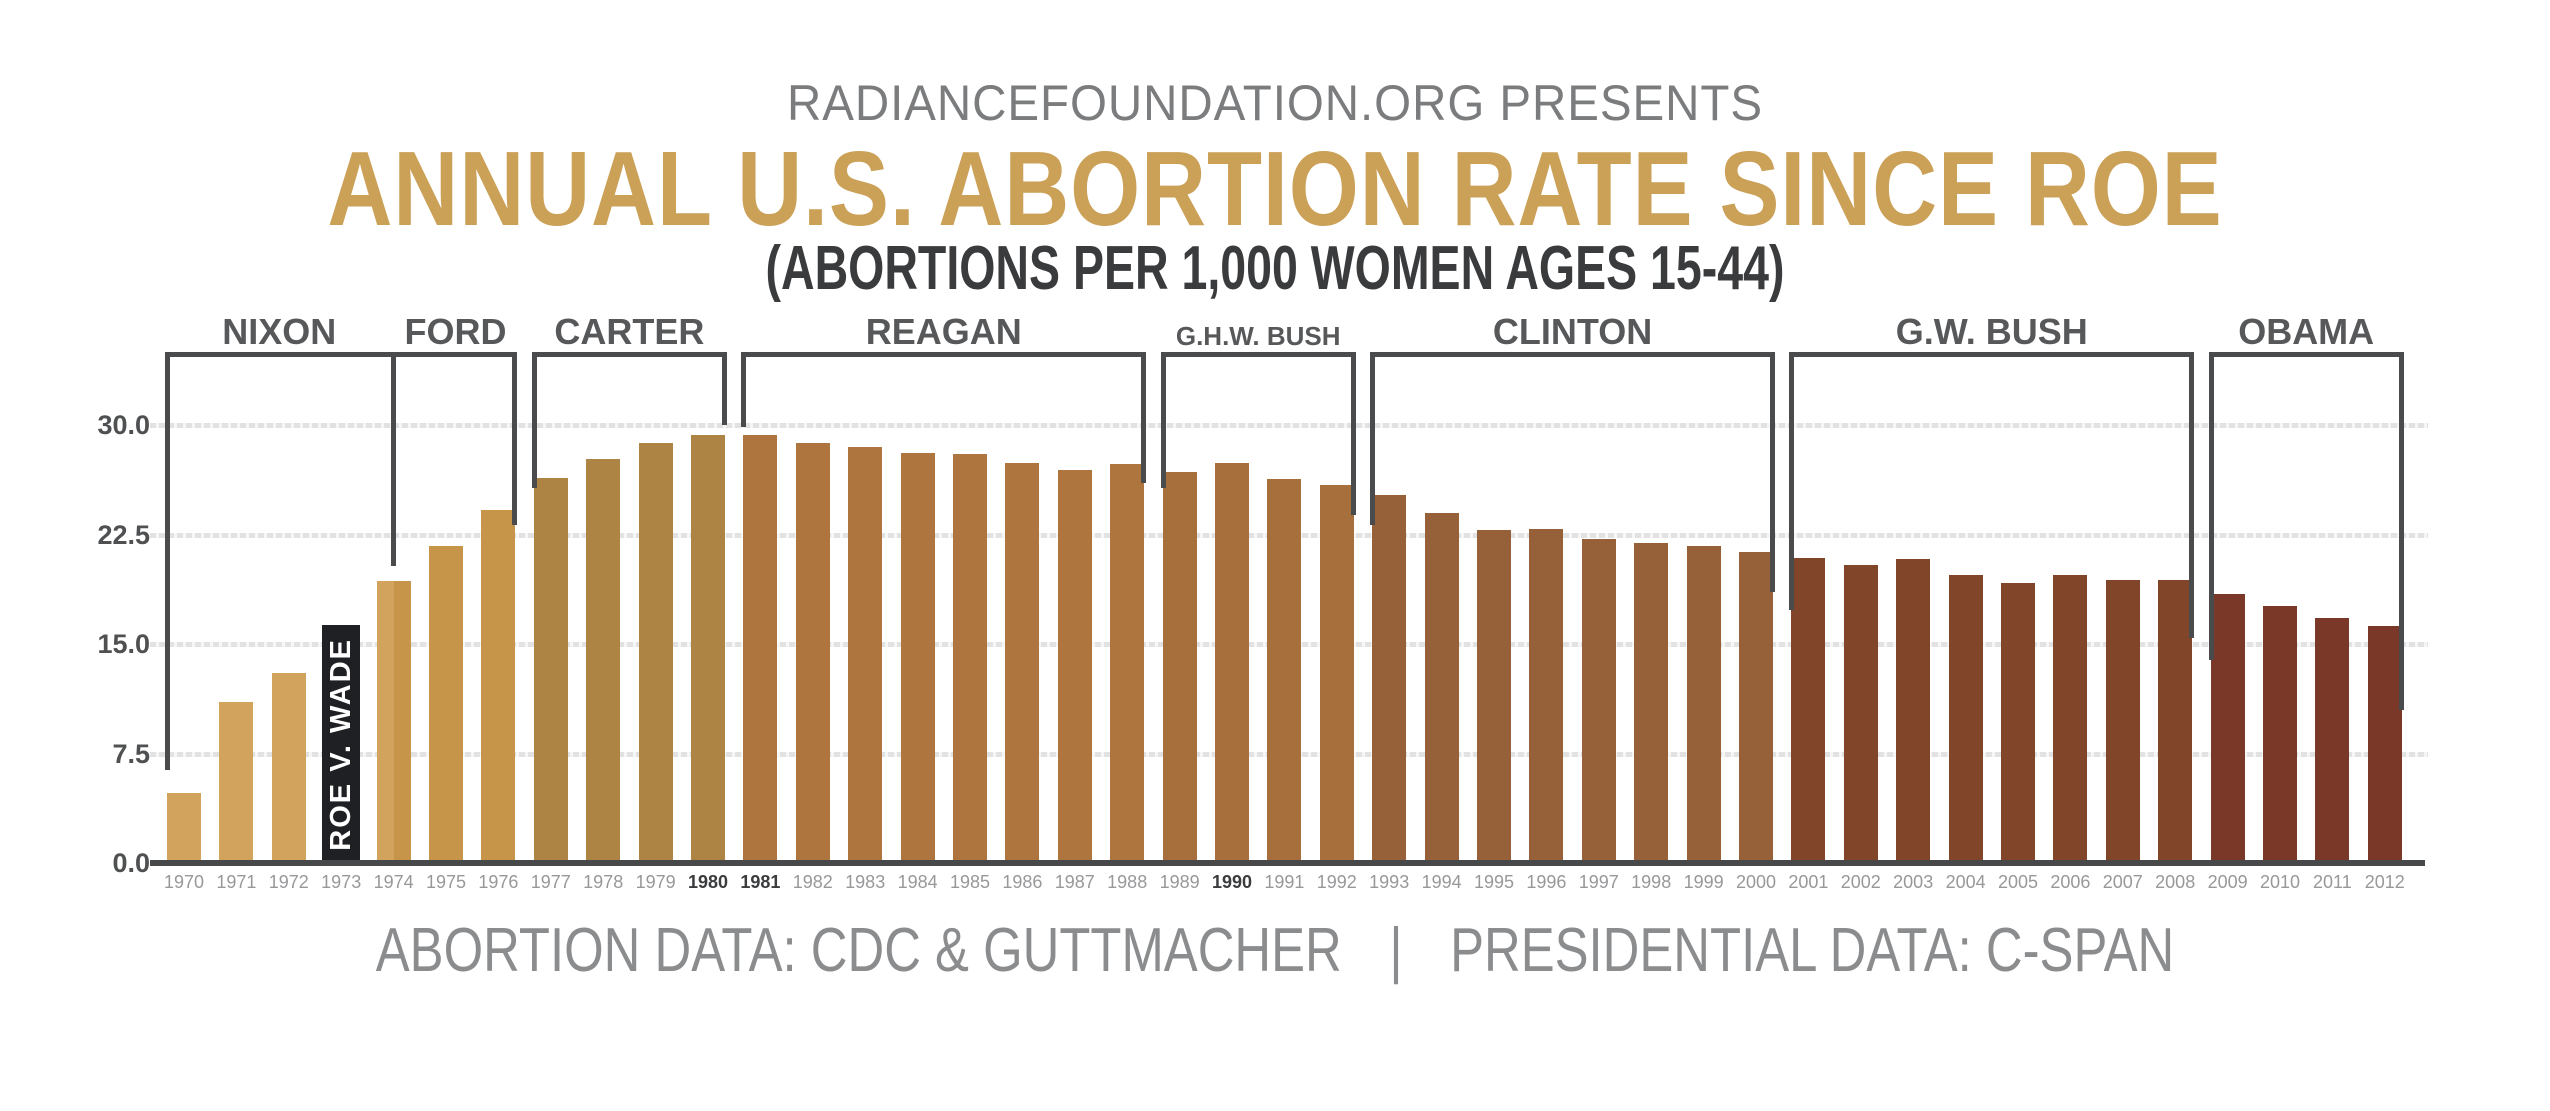 The width and height of the screenshot is (2550, 1111). What do you see at coordinates (1651, 882) in the screenshot?
I see `x-label-1998: 1998` at bounding box center [1651, 882].